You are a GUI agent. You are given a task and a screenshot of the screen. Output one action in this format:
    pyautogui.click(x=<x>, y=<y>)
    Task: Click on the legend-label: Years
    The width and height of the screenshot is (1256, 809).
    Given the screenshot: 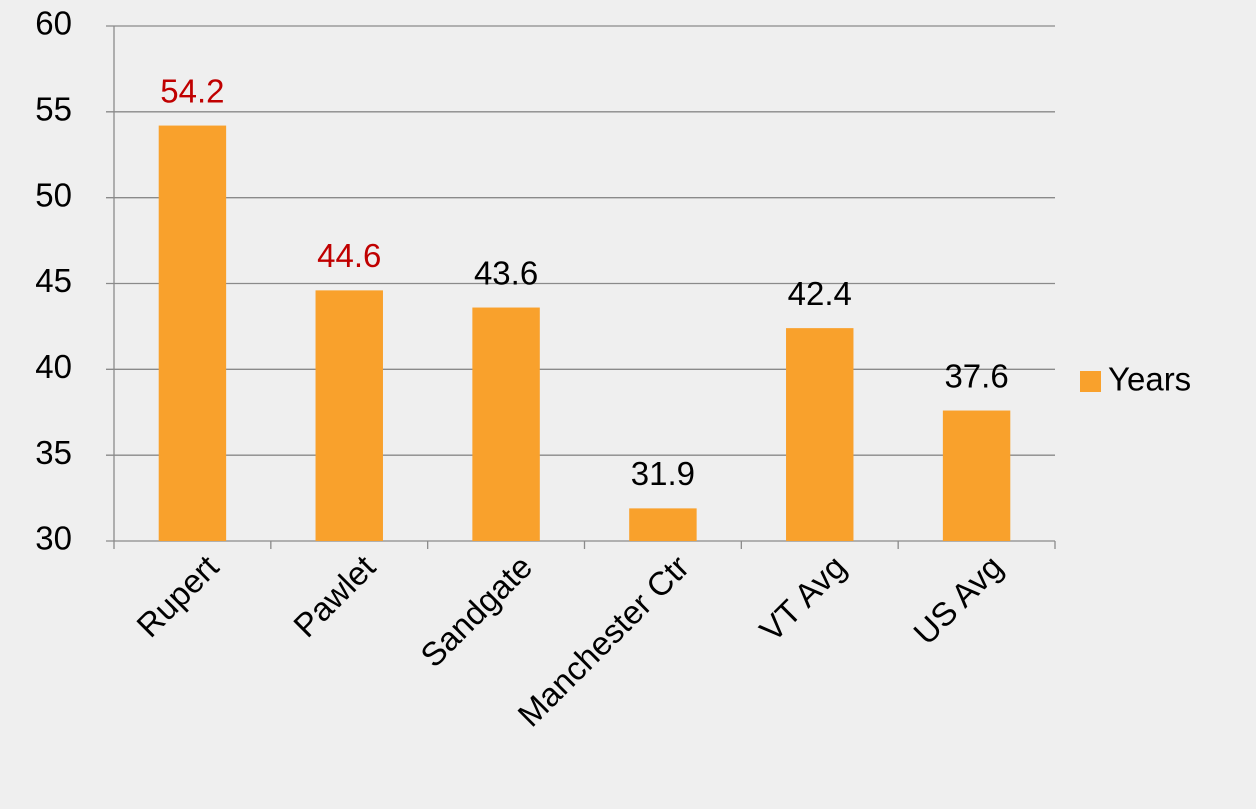 What is the action you would take?
    pyautogui.click(x=1149, y=379)
    